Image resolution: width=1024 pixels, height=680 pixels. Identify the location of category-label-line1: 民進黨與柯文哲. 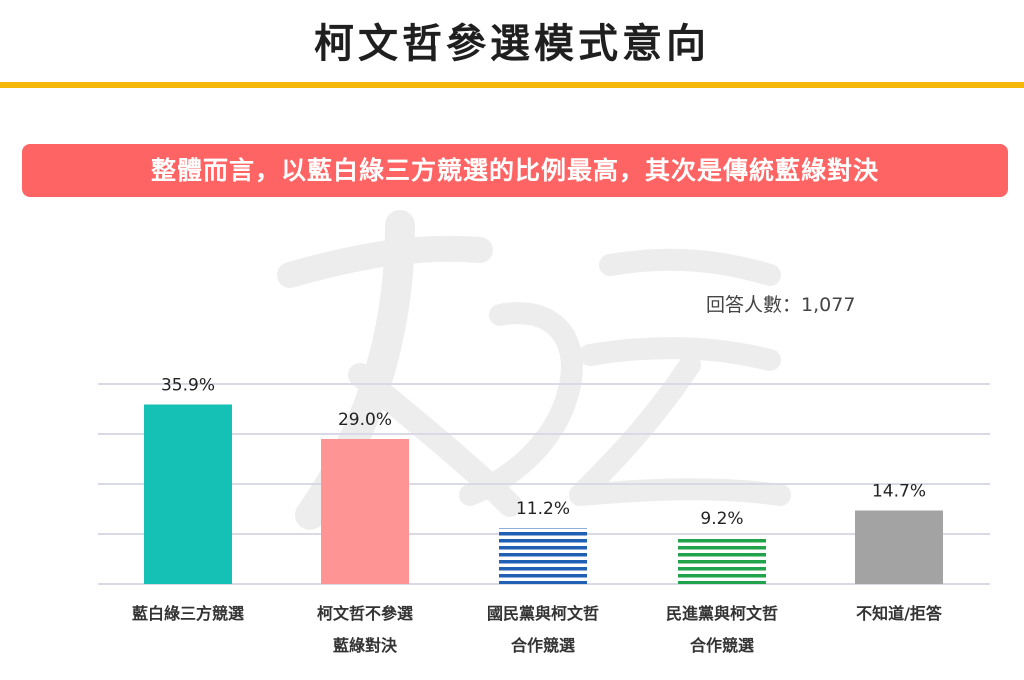
(721, 613).